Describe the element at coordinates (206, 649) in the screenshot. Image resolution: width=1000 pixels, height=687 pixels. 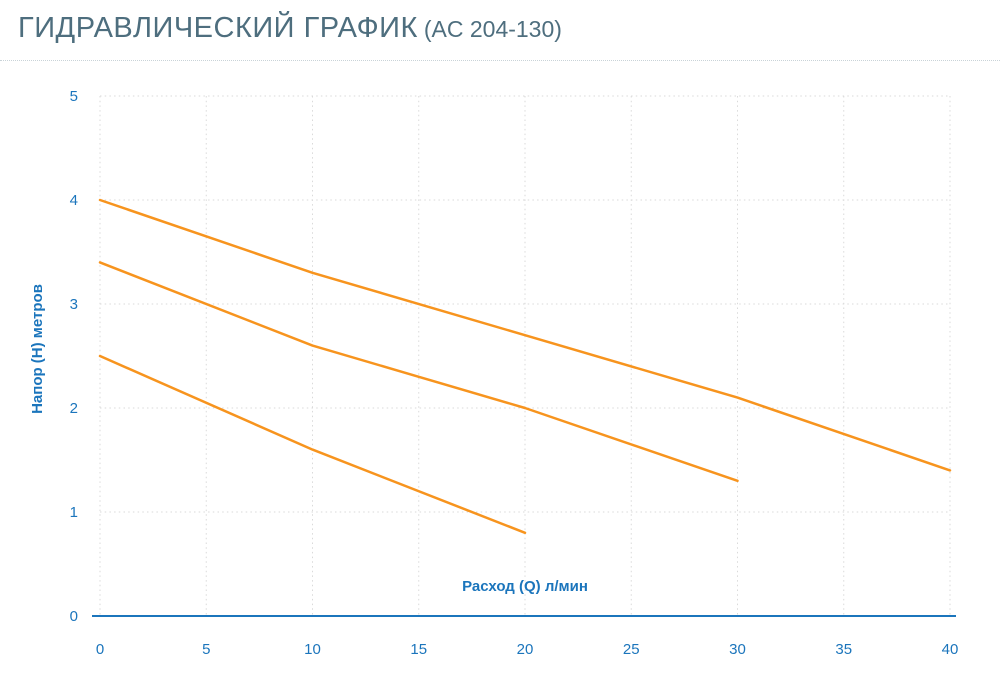
I see `x-tick-label: 5` at that location.